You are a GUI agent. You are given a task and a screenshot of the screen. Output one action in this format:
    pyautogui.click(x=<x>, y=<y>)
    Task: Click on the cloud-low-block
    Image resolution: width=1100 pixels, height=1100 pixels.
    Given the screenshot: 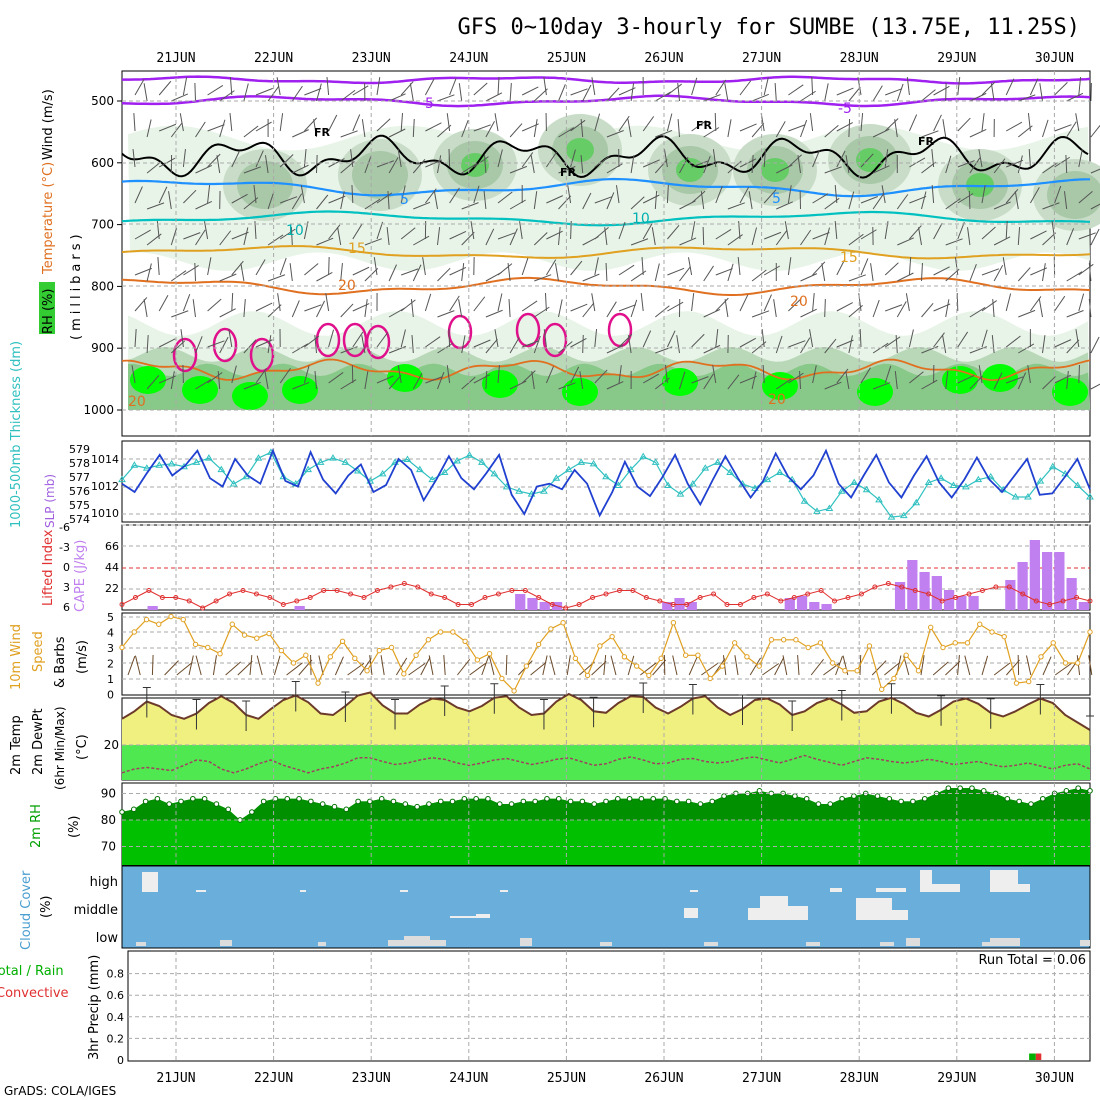 What is the action you would take?
    pyautogui.click(x=1085, y=943)
    